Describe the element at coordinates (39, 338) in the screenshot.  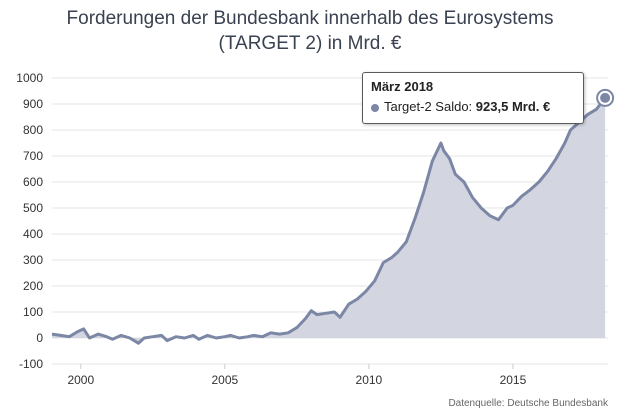
I see `y-tick-label-1: 0` at that location.